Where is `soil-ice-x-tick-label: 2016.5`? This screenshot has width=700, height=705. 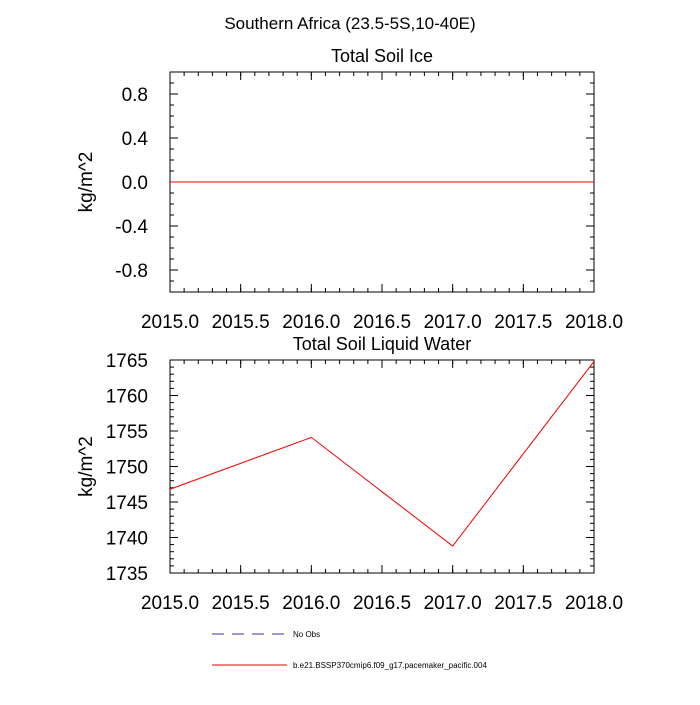
soil-ice-x-tick-label: 2016.5 is located at coordinates (382, 322).